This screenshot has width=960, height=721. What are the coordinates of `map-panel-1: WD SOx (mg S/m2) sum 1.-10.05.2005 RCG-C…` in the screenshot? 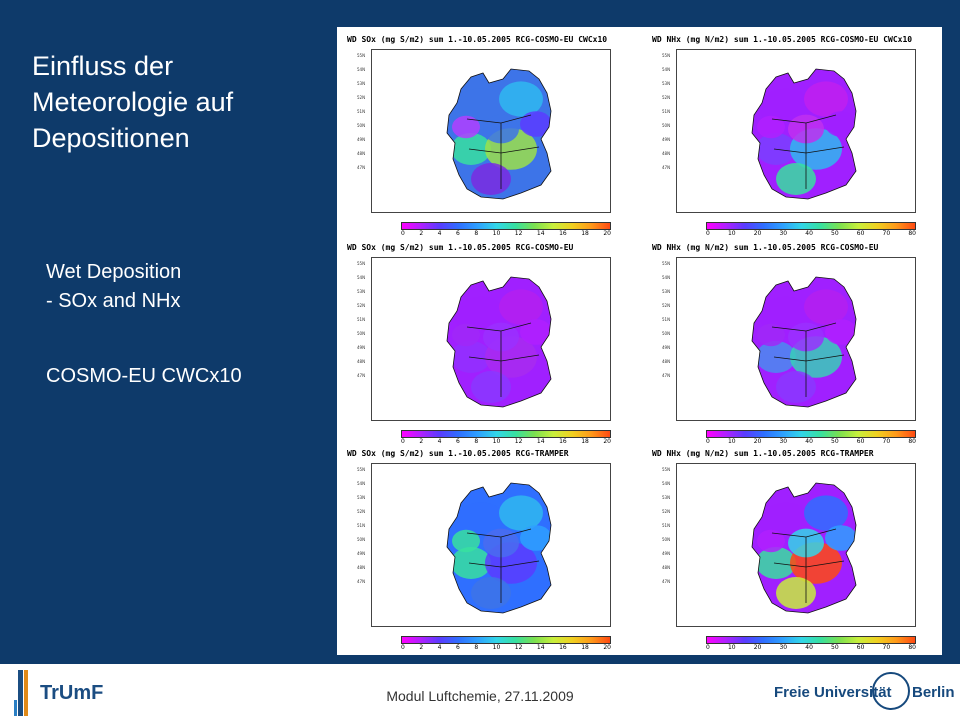 It's located at (486, 137).